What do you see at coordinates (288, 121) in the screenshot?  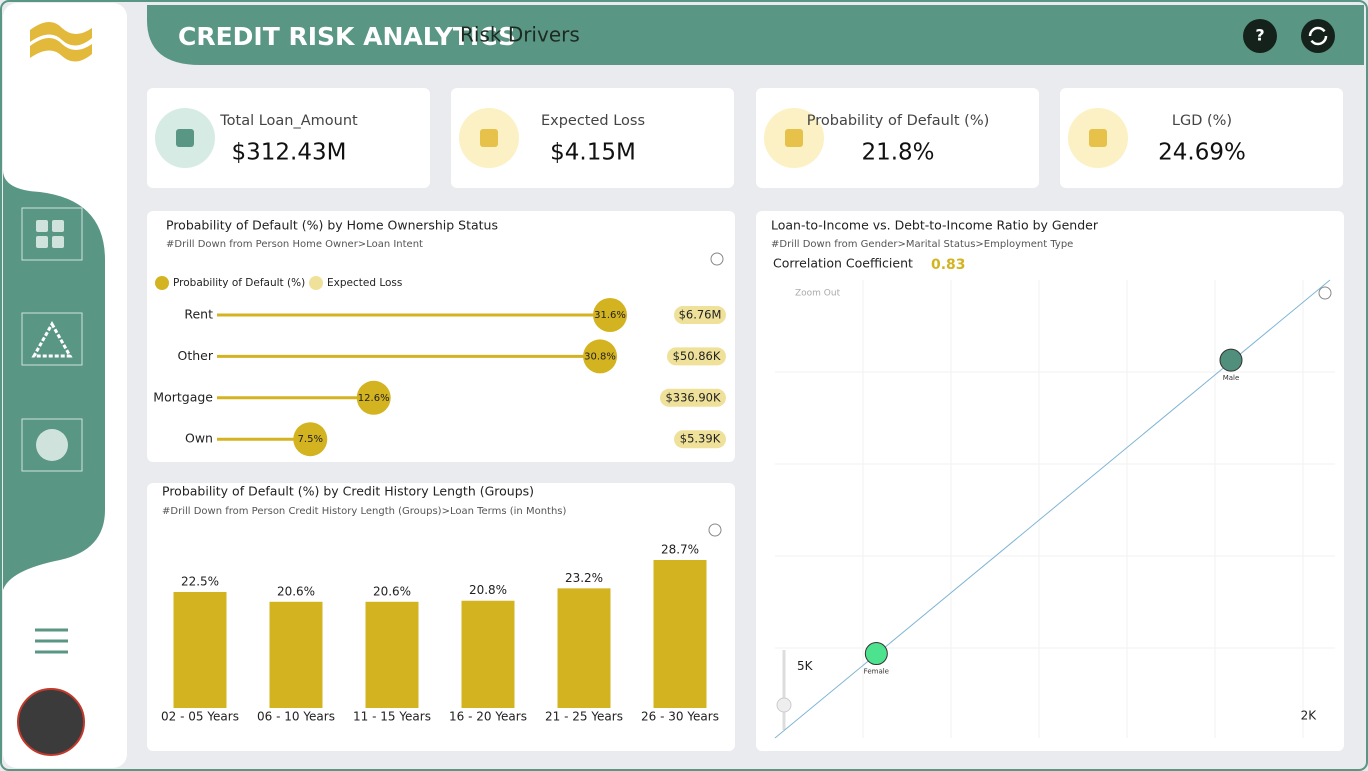 I see `kpi-label: Total Loan_Amount` at bounding box center [288, 121].